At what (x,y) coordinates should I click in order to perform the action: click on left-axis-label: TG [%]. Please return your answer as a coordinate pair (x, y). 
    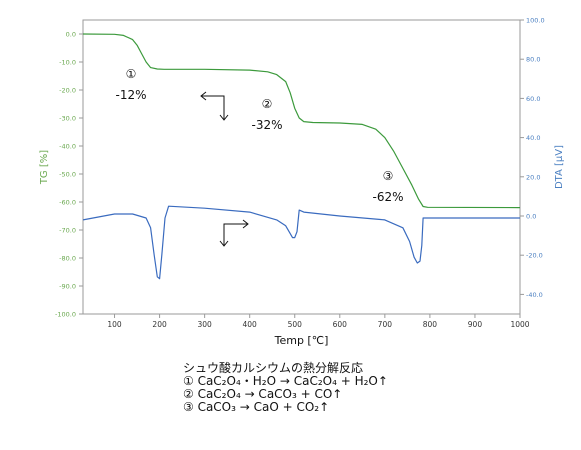
    Looking at the image, I should click on (44, 167).